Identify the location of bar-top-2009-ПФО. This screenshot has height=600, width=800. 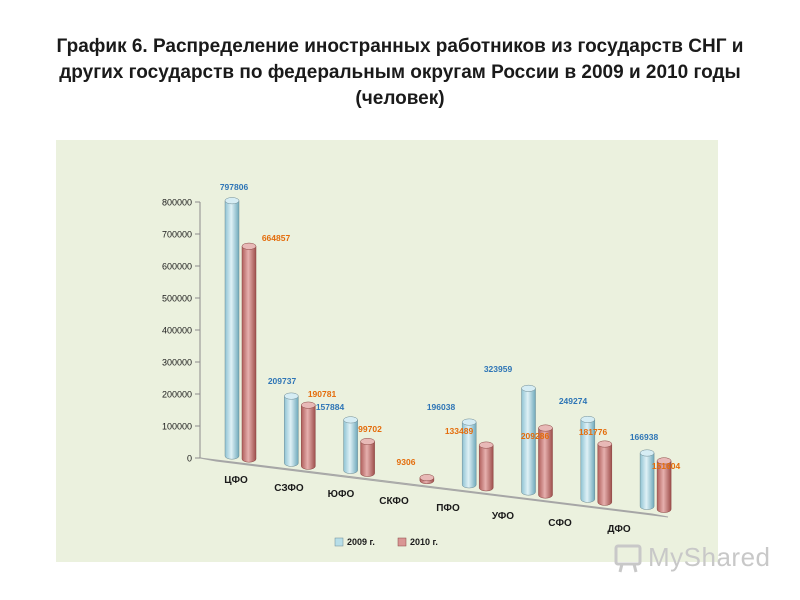
(469, 422).